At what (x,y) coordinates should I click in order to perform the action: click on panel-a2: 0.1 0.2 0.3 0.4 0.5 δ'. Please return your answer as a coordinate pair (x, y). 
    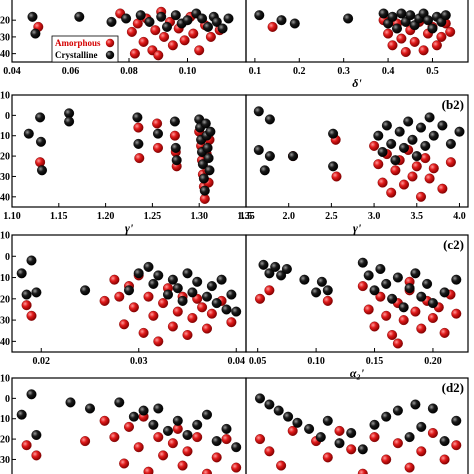
    Looking at the image, I should click on (357, 45).